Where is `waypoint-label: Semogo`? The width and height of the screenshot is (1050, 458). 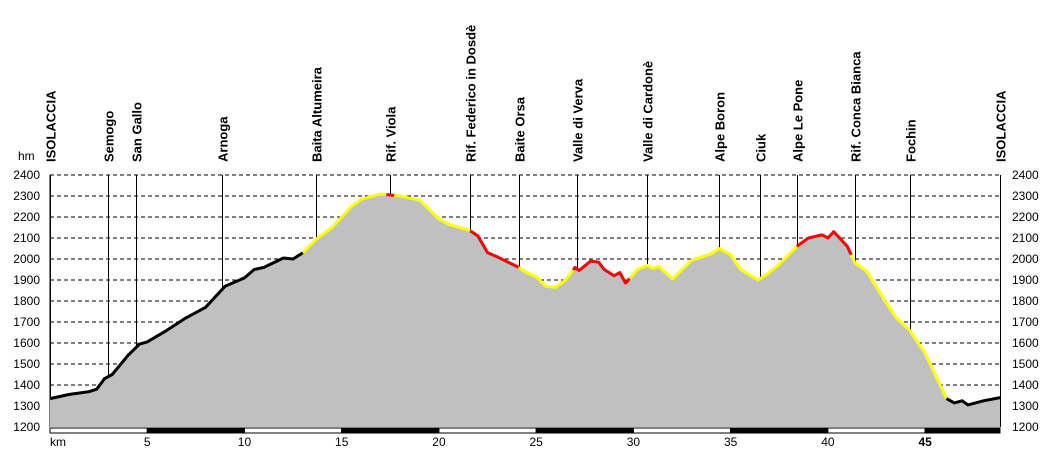 waypoint-label: Semogo is located at coordinates (109, 136).